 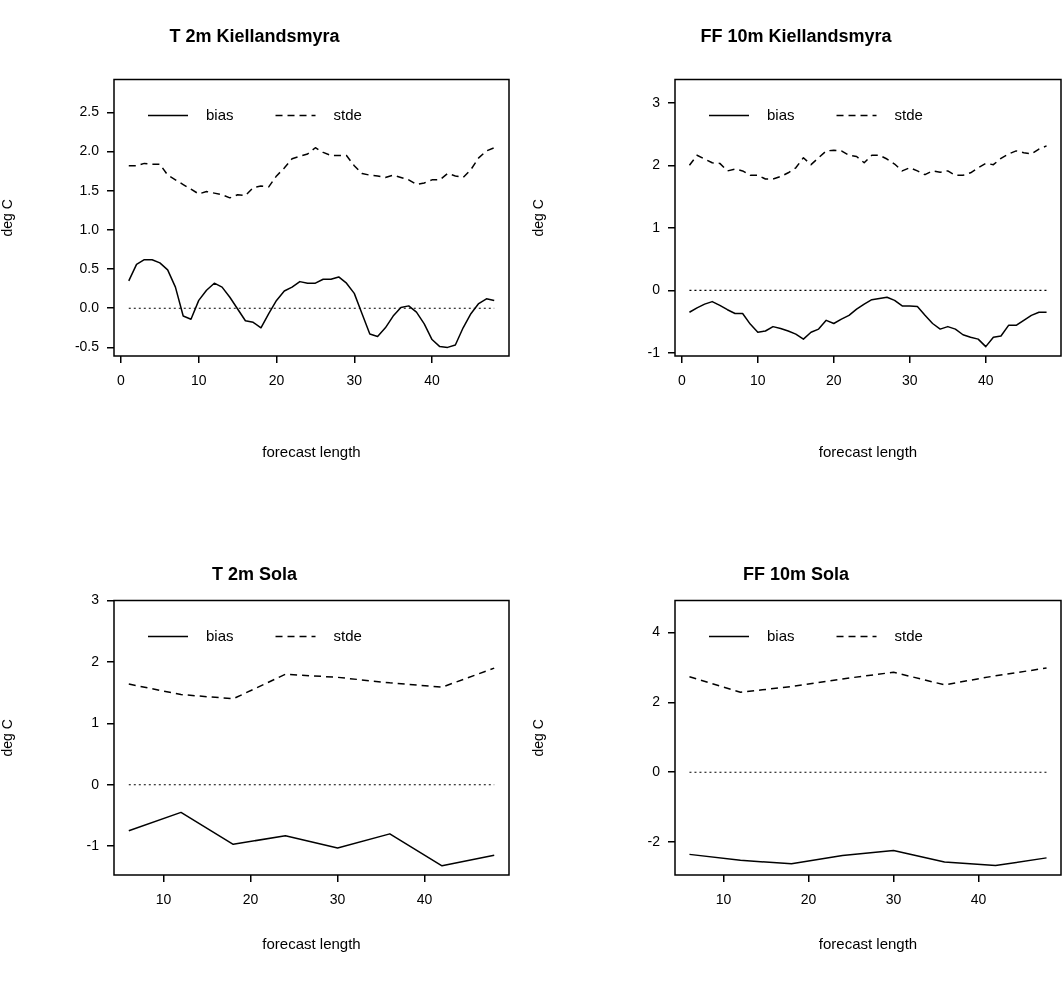 What do you see at coordinates (89, 228) in the screenshot?
I see `y-tick-label: 1.0` at bounding box center [89, 228].